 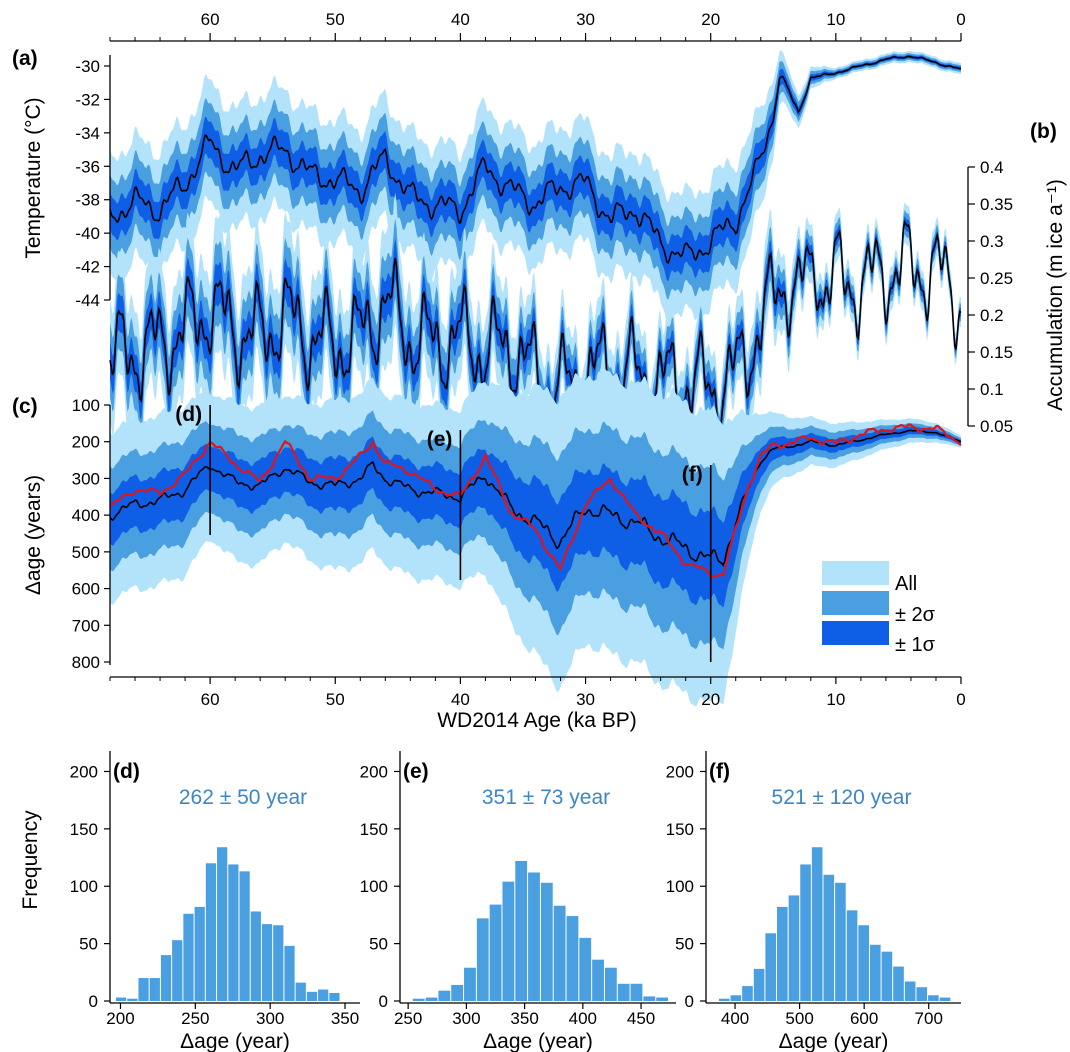 I want to click on frequency-y-axis-label: Frequency, so click(x=30, y=860).